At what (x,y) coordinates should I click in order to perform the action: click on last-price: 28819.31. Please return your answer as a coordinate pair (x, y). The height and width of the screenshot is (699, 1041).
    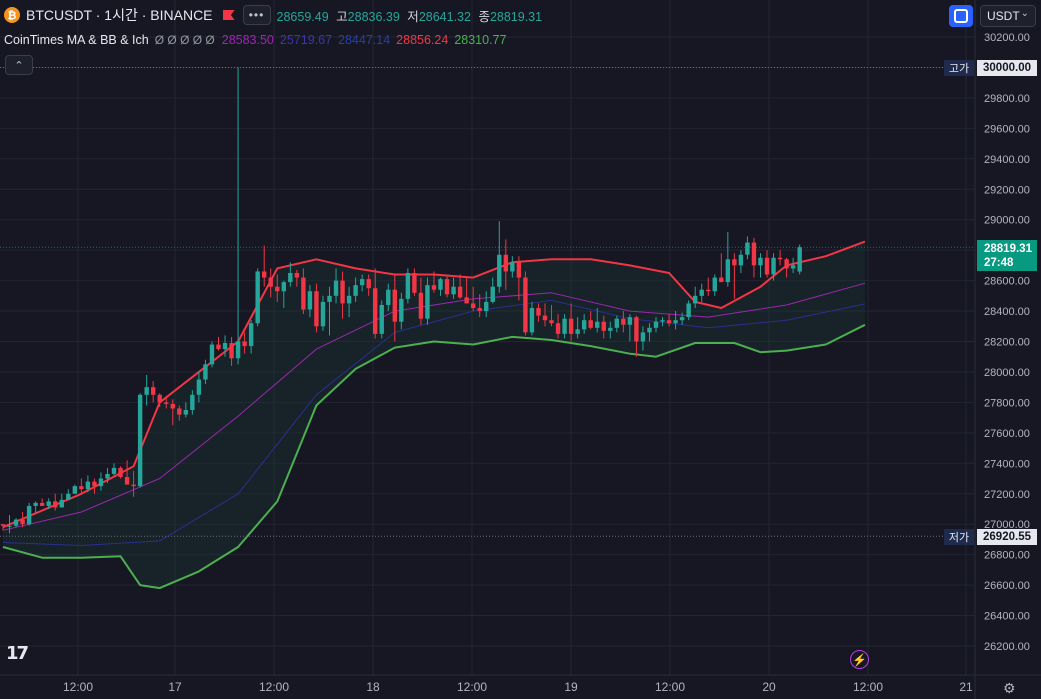
    Looking at the image, I should click on (1008, 249).